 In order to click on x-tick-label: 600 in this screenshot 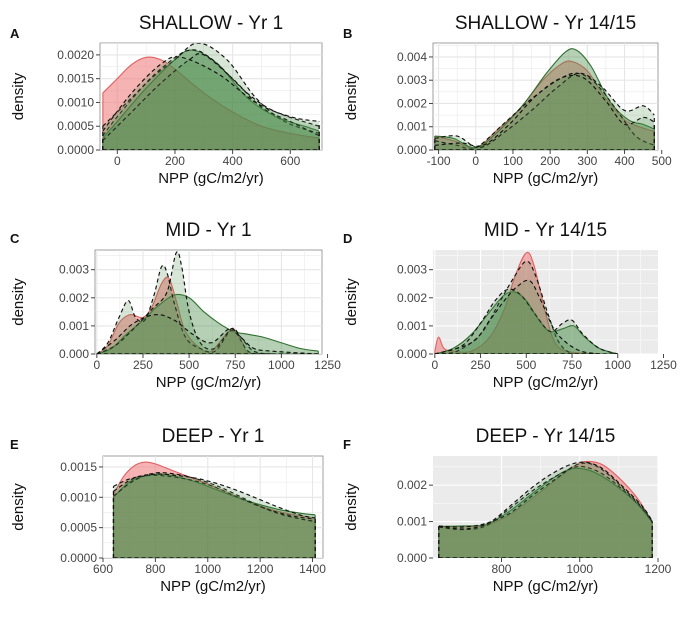, I will do `click(290, 161)`.